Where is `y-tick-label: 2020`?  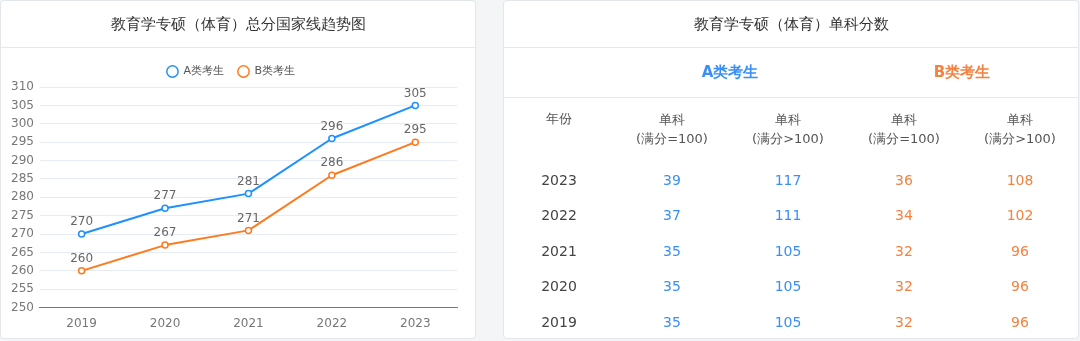 y-tick-label: 2020 is located at coordinates (559, 286).